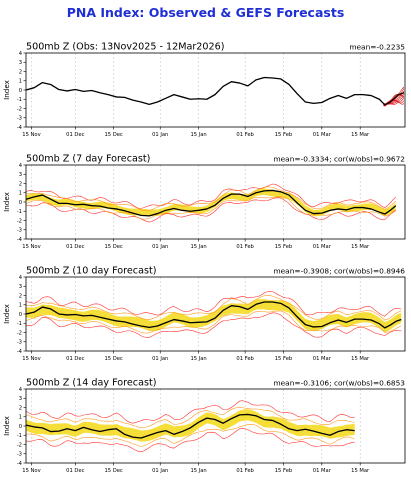 The image size is (411, 480). What do you see at coordinates (91, 383) in the screenshot?
I see `panel-title: 500mb Z (14 day Forecast)` at bounding box center [91, 383].